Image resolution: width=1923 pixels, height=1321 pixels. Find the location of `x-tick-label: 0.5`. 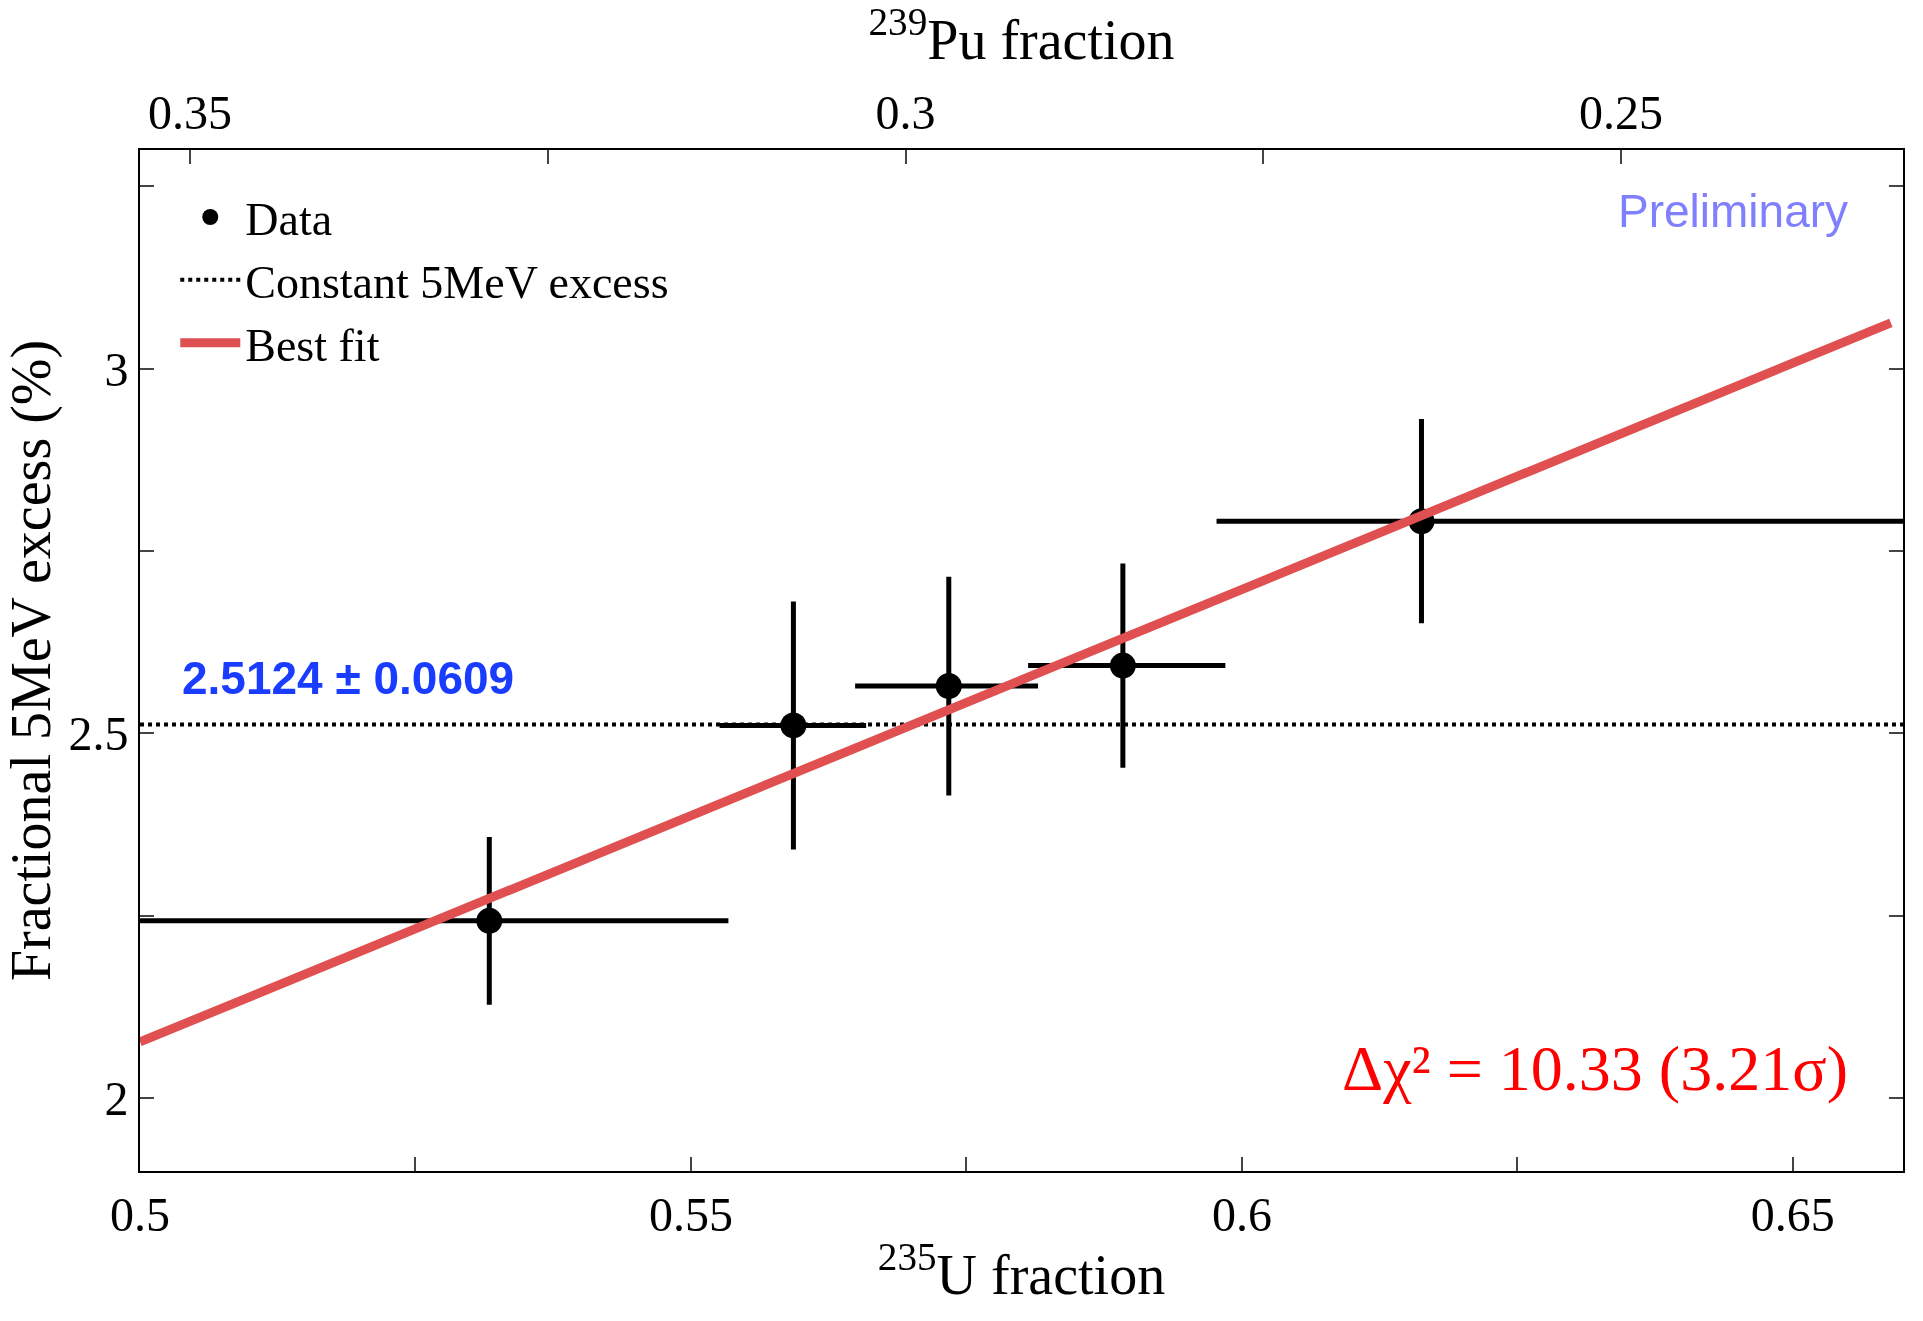

x-tick-label: 0.5 is located at coordinates (140, 1214).